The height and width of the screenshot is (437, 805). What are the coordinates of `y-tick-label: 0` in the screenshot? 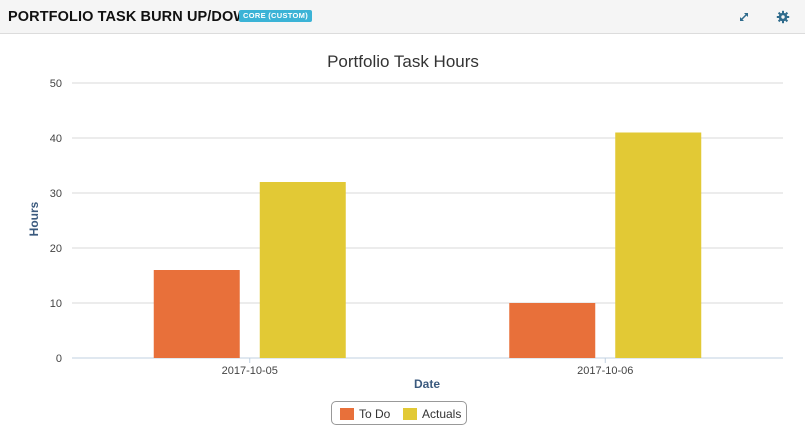 It's located at (59, 359).